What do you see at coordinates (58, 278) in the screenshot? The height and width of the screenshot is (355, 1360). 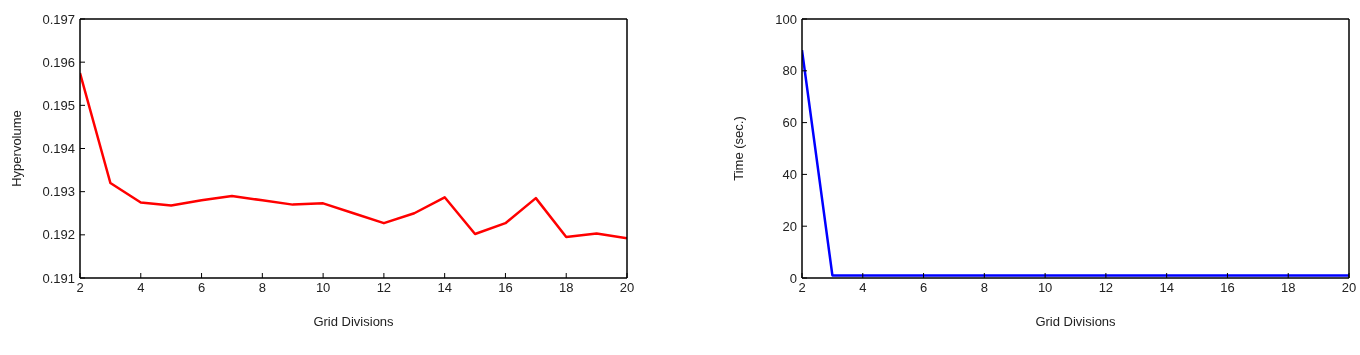 I see `y-tick-label: 0.191` at bounding box center [58, 278].